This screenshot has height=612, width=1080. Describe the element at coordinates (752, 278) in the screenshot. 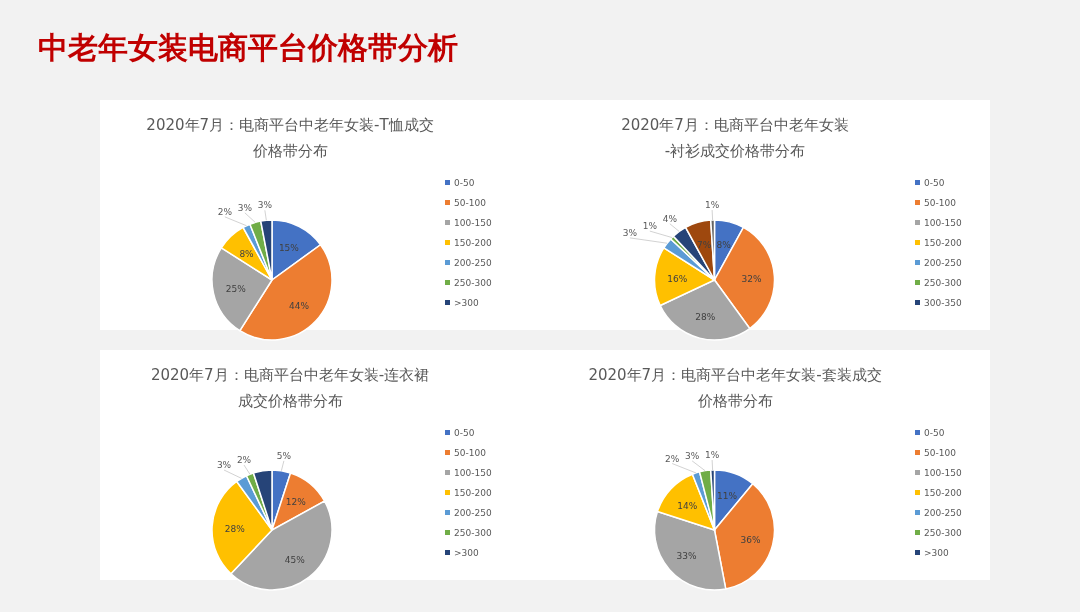

I see `data-label: 32%` at that location.